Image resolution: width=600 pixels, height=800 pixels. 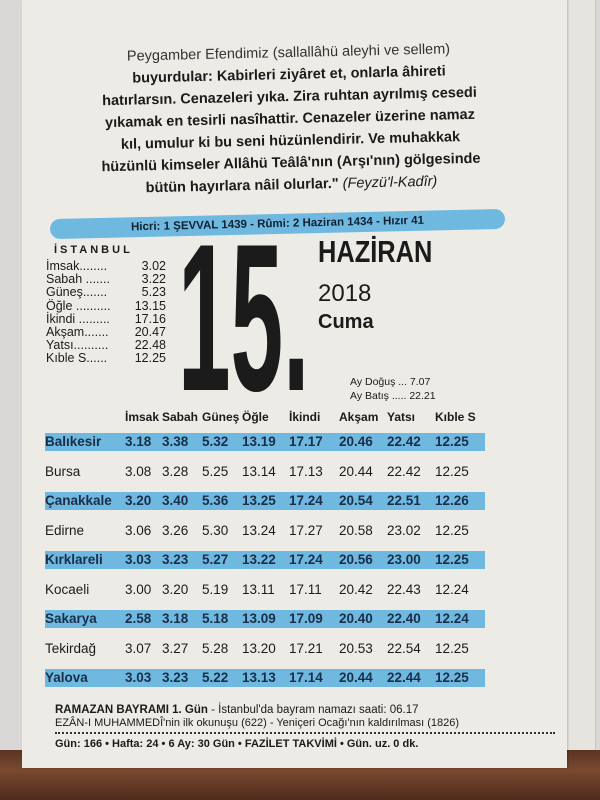 What do you see at coordinates (265, 501) in the screenshot?
I see `time-cell: 13.25` at bounding box center [265, 501].